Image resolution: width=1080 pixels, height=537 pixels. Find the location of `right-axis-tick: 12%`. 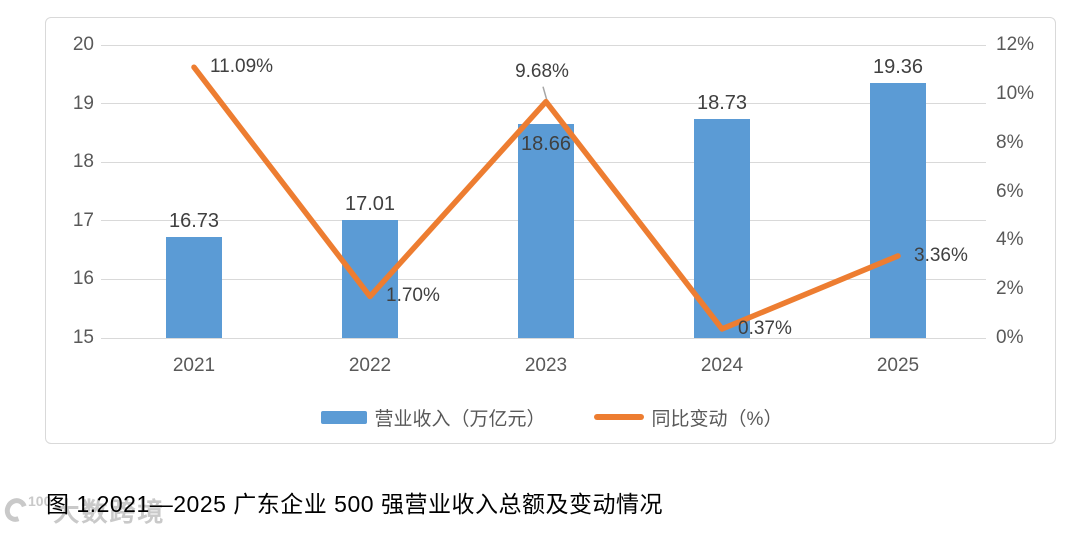

right-axis-tick: 12% is located at coordinates (1015, 44).